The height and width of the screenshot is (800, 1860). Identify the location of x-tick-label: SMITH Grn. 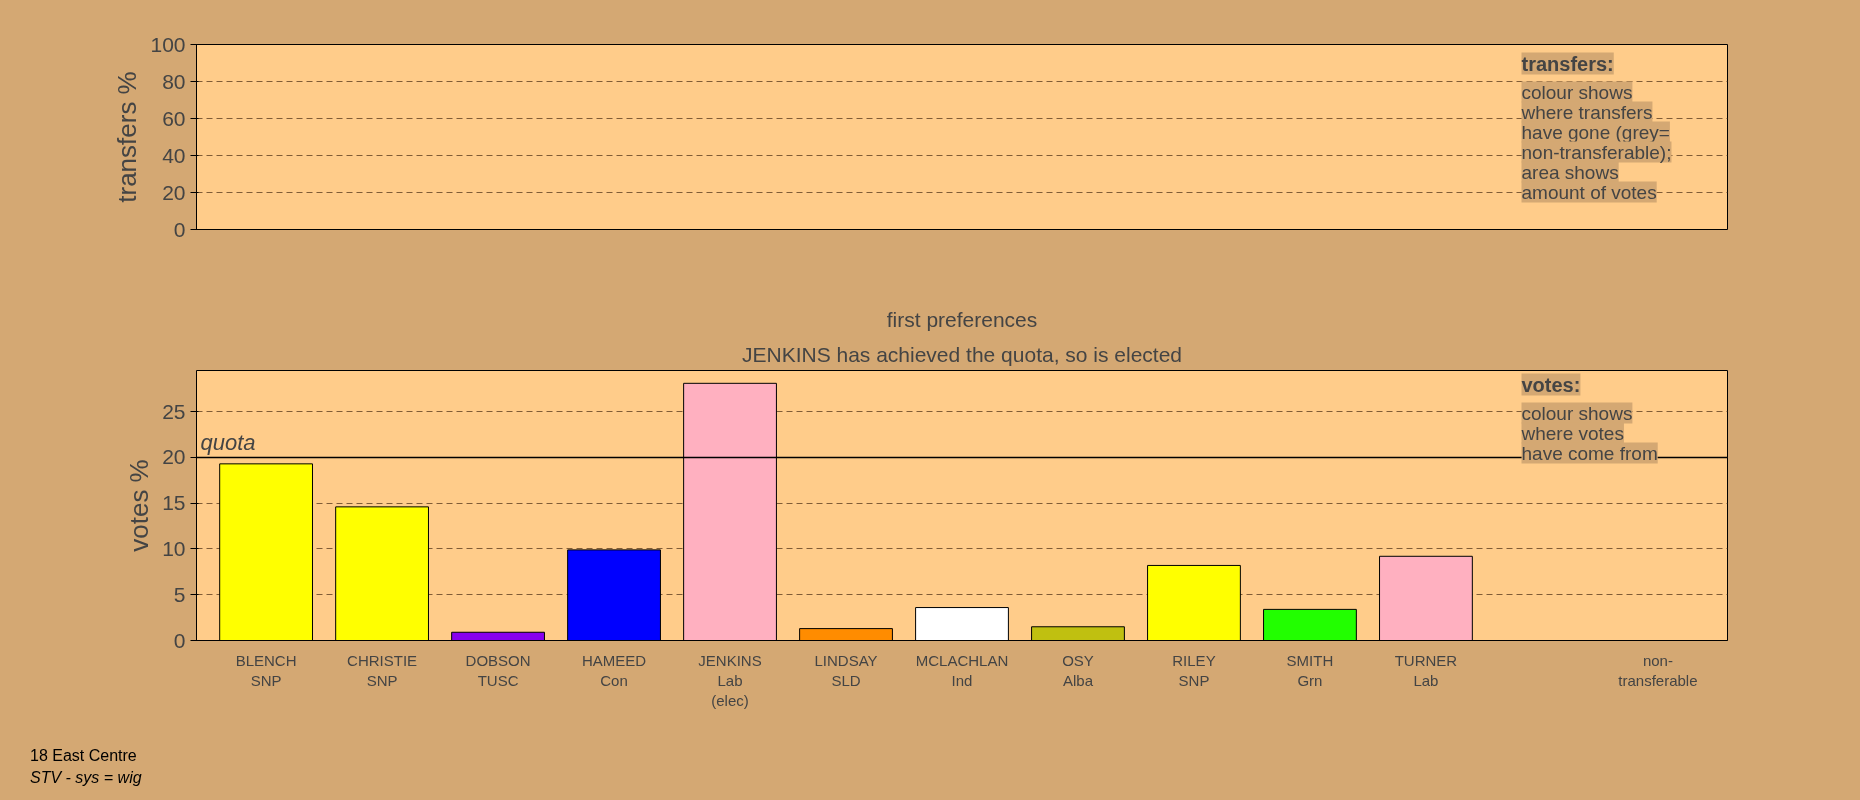
(1310, 670).